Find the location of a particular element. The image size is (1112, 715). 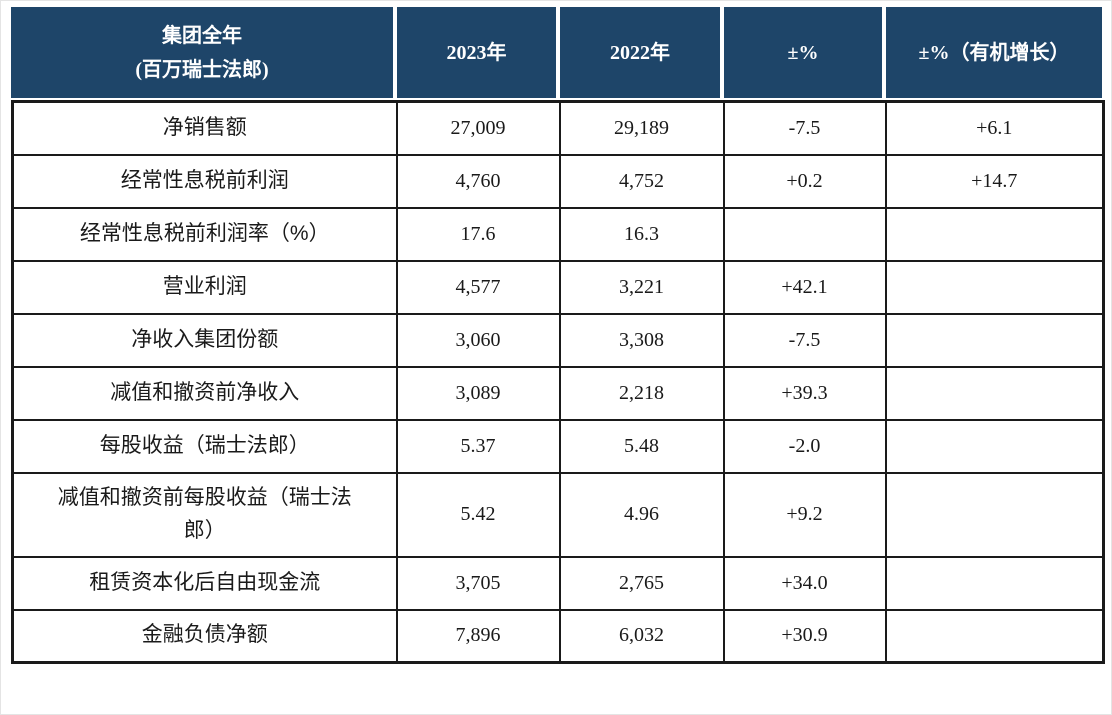

row-label: 营业利润 is located at coordinates (204, 287).